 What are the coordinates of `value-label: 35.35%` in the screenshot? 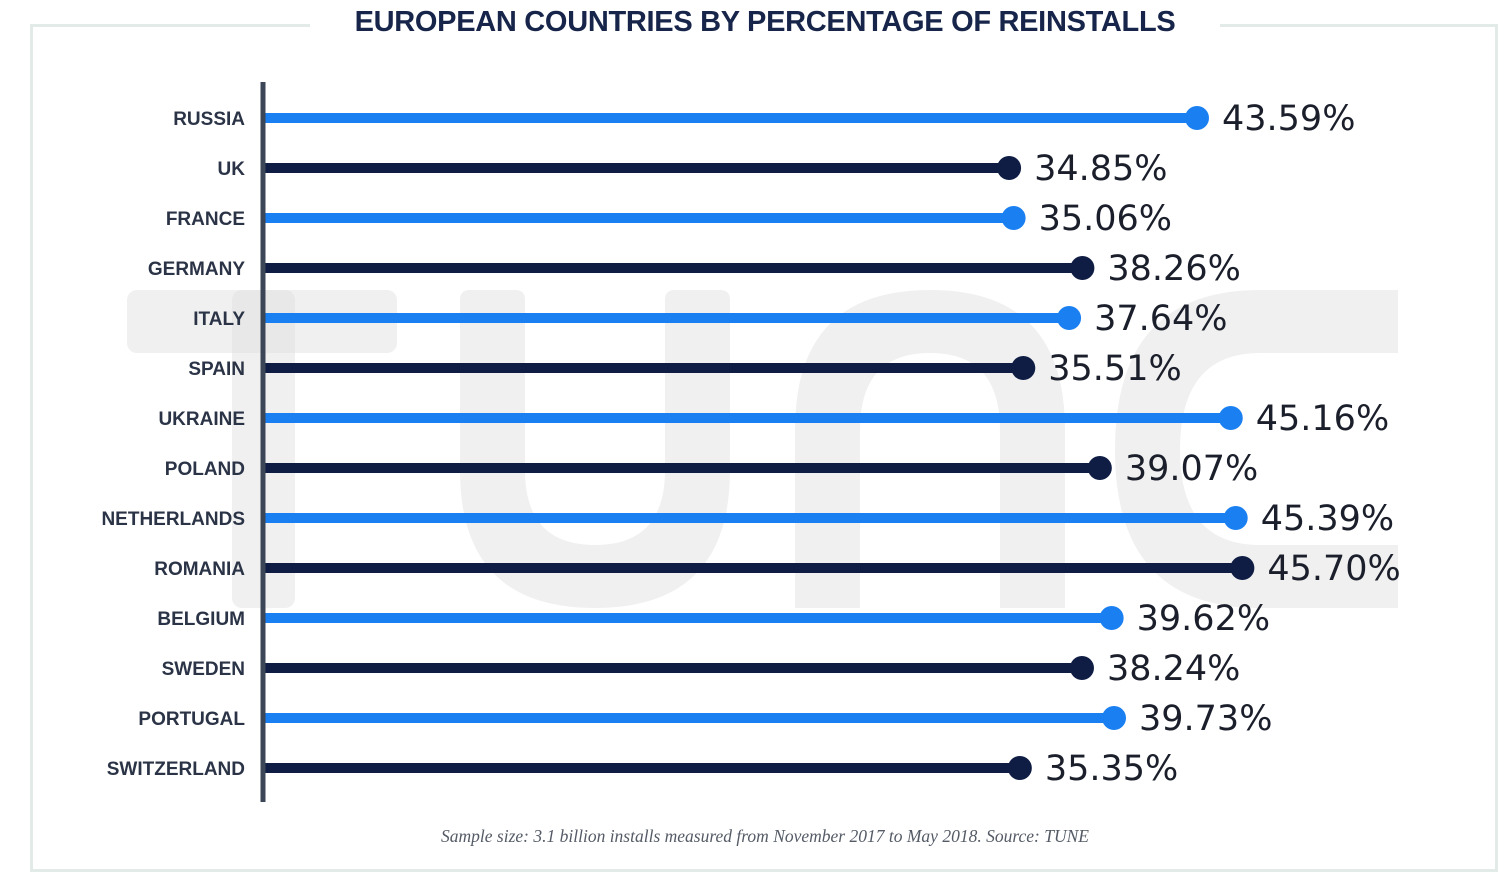 It's located at (1111, 769).